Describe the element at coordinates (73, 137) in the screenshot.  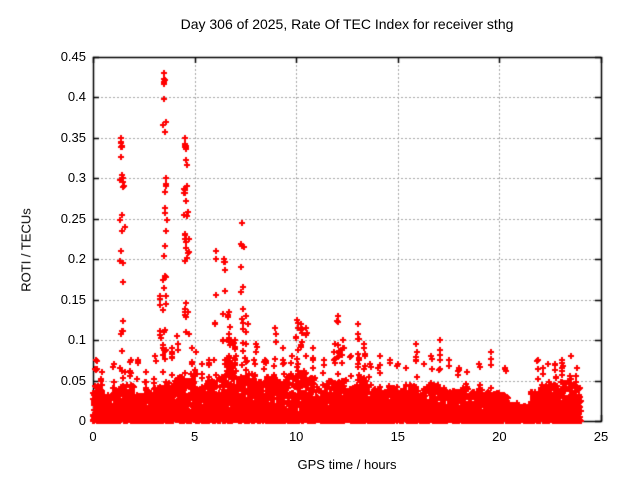
I see `y-tick-label: 0.35` at that location.